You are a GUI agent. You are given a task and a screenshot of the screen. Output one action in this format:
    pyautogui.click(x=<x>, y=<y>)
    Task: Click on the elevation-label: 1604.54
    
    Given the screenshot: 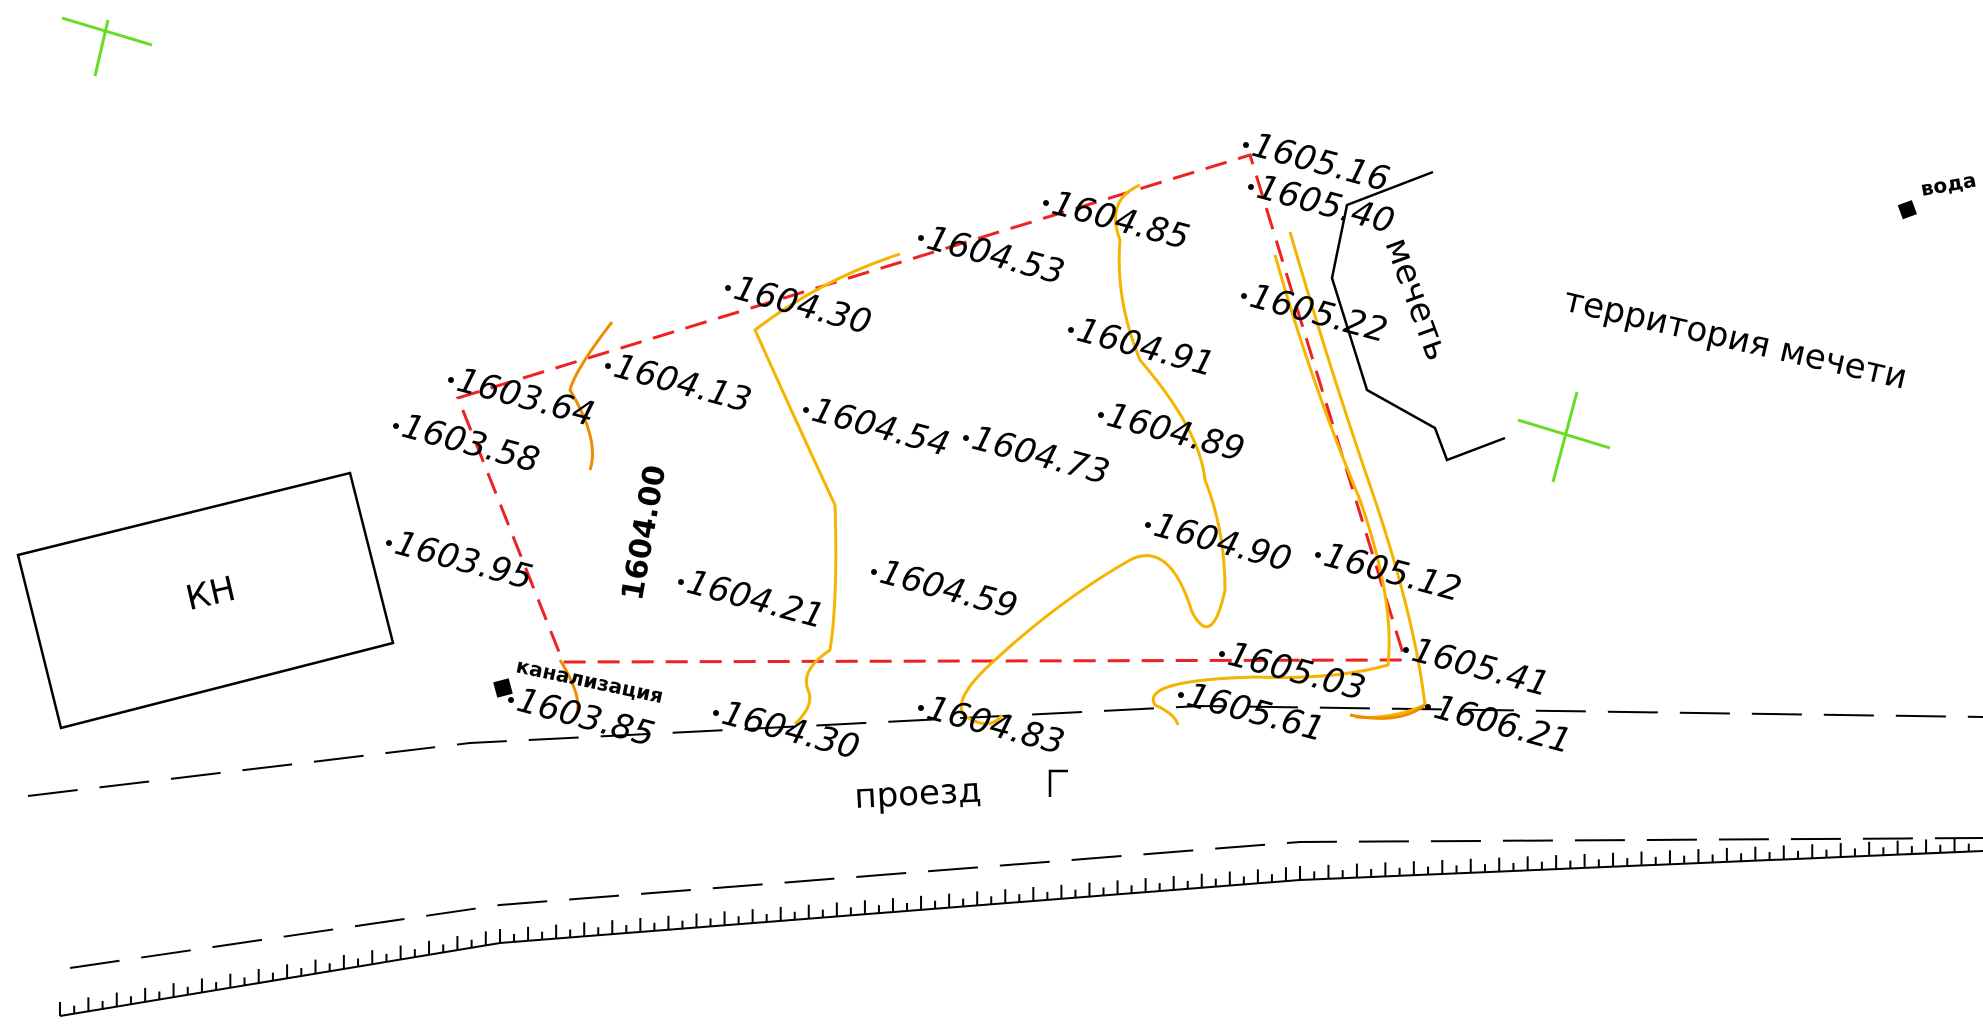 What is the action you would take?
    pyautogui.click(x=881, y=427)
    